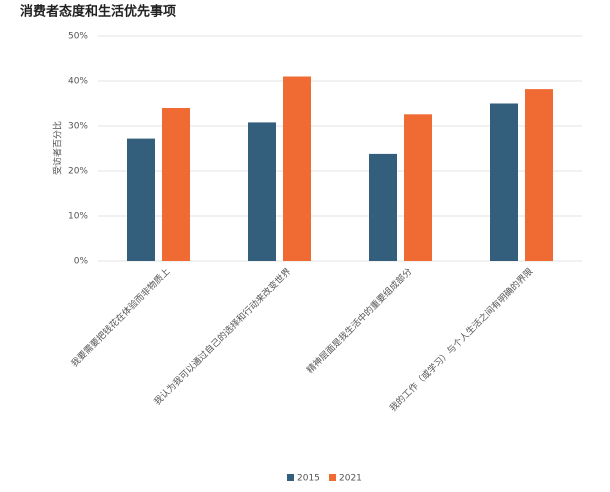  Describe the element at coordinates (78, 127) in the screenshot. I see `y-tick-label: 30%` at that location.